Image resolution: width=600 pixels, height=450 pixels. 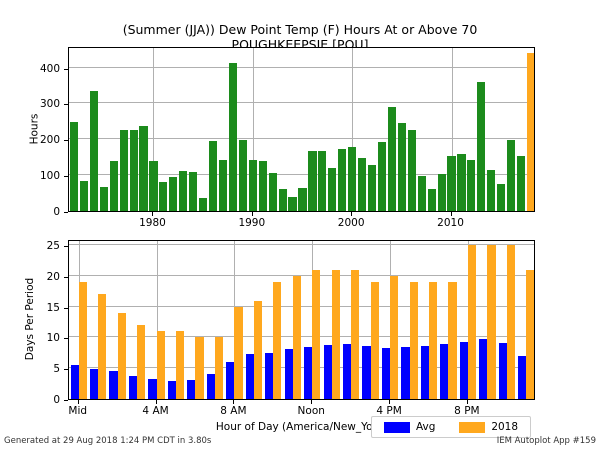 What do you see at coordinates (425, 427) in the screenshot?
I see `legend-label-avg: Avg` at bounding box center [425, 427].